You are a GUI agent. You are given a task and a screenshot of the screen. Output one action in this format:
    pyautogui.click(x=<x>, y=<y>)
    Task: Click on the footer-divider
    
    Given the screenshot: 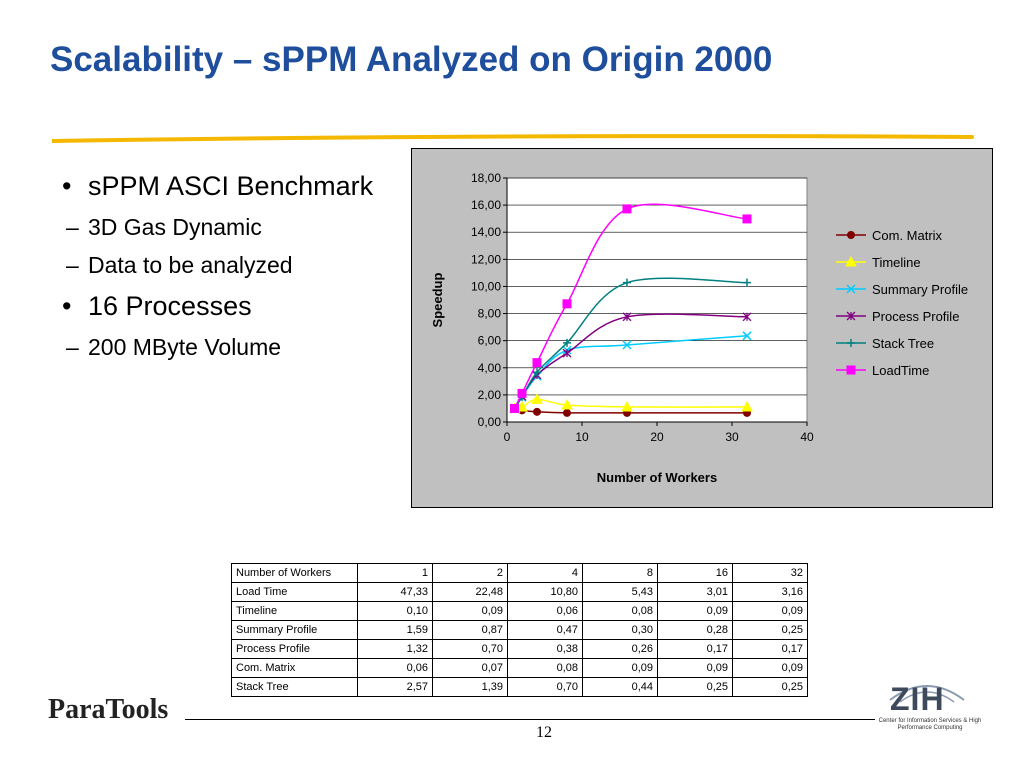 What is the action you would take?
    pyautogui.click(x=530, y=719)
    